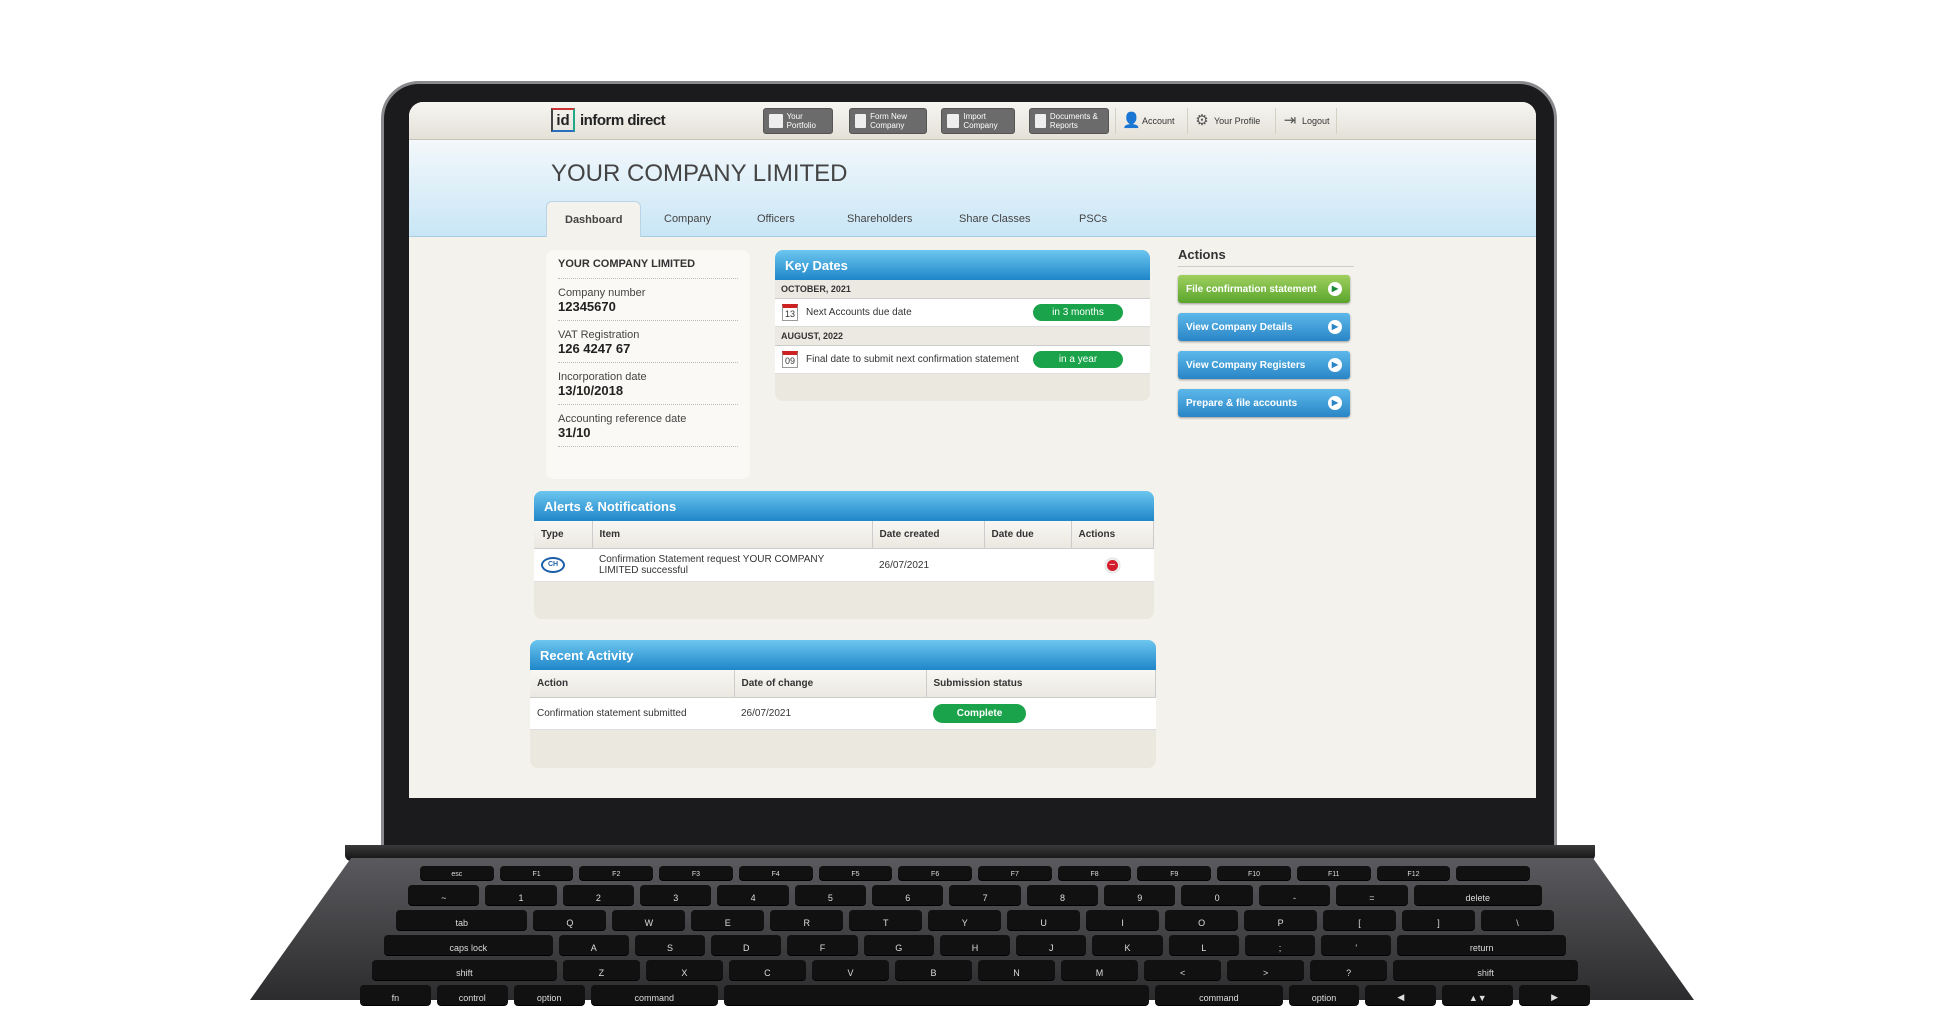 This screenshot has height=1010, width=1952. Describe the element at coordinates (1226, 121) in the screenshot. I see `nav-your-profile: ⚙ Your Profile` at that location.